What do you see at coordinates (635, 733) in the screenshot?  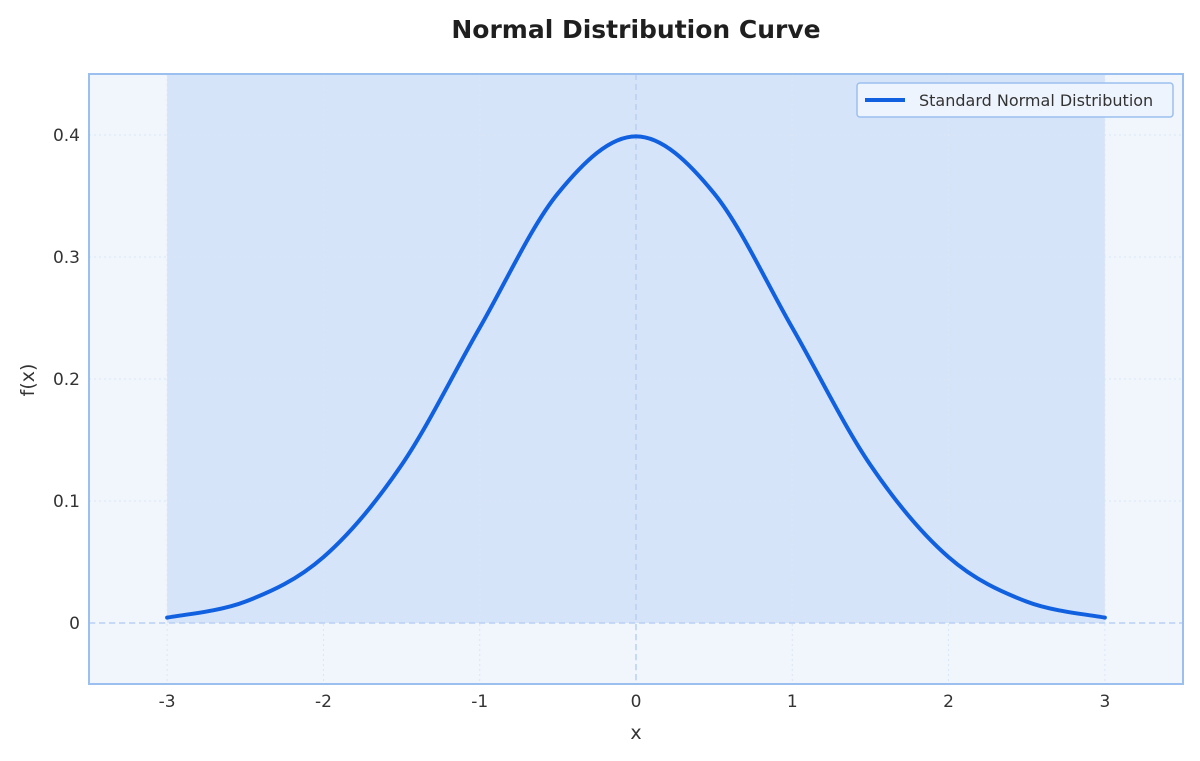 I see `x-axis-label: x` at bounding box center [635, 733].